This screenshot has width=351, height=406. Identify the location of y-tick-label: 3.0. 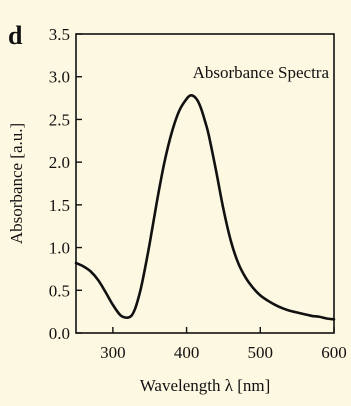
(59, 77).